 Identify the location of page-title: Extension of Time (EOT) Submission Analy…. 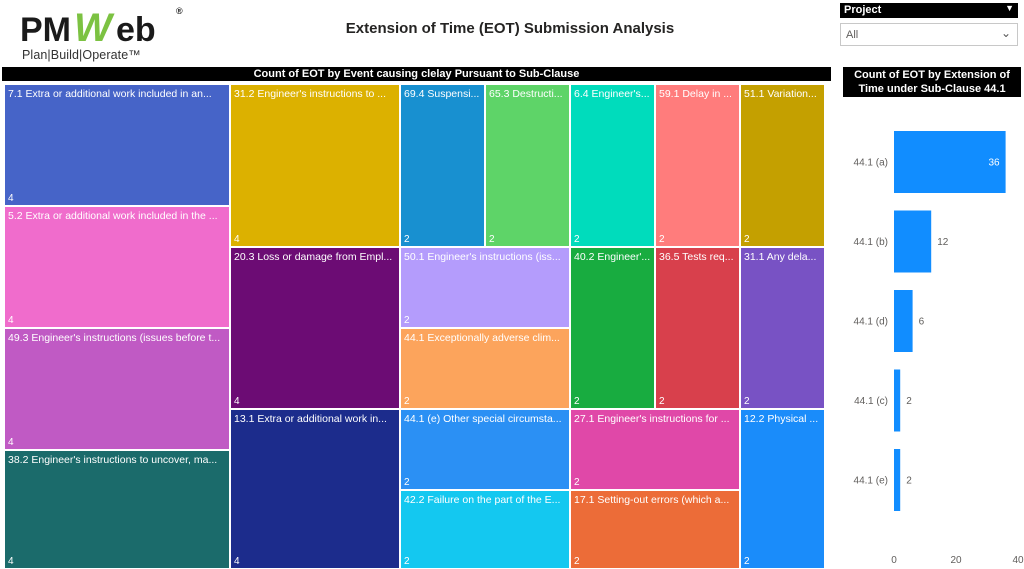
(510, 28).